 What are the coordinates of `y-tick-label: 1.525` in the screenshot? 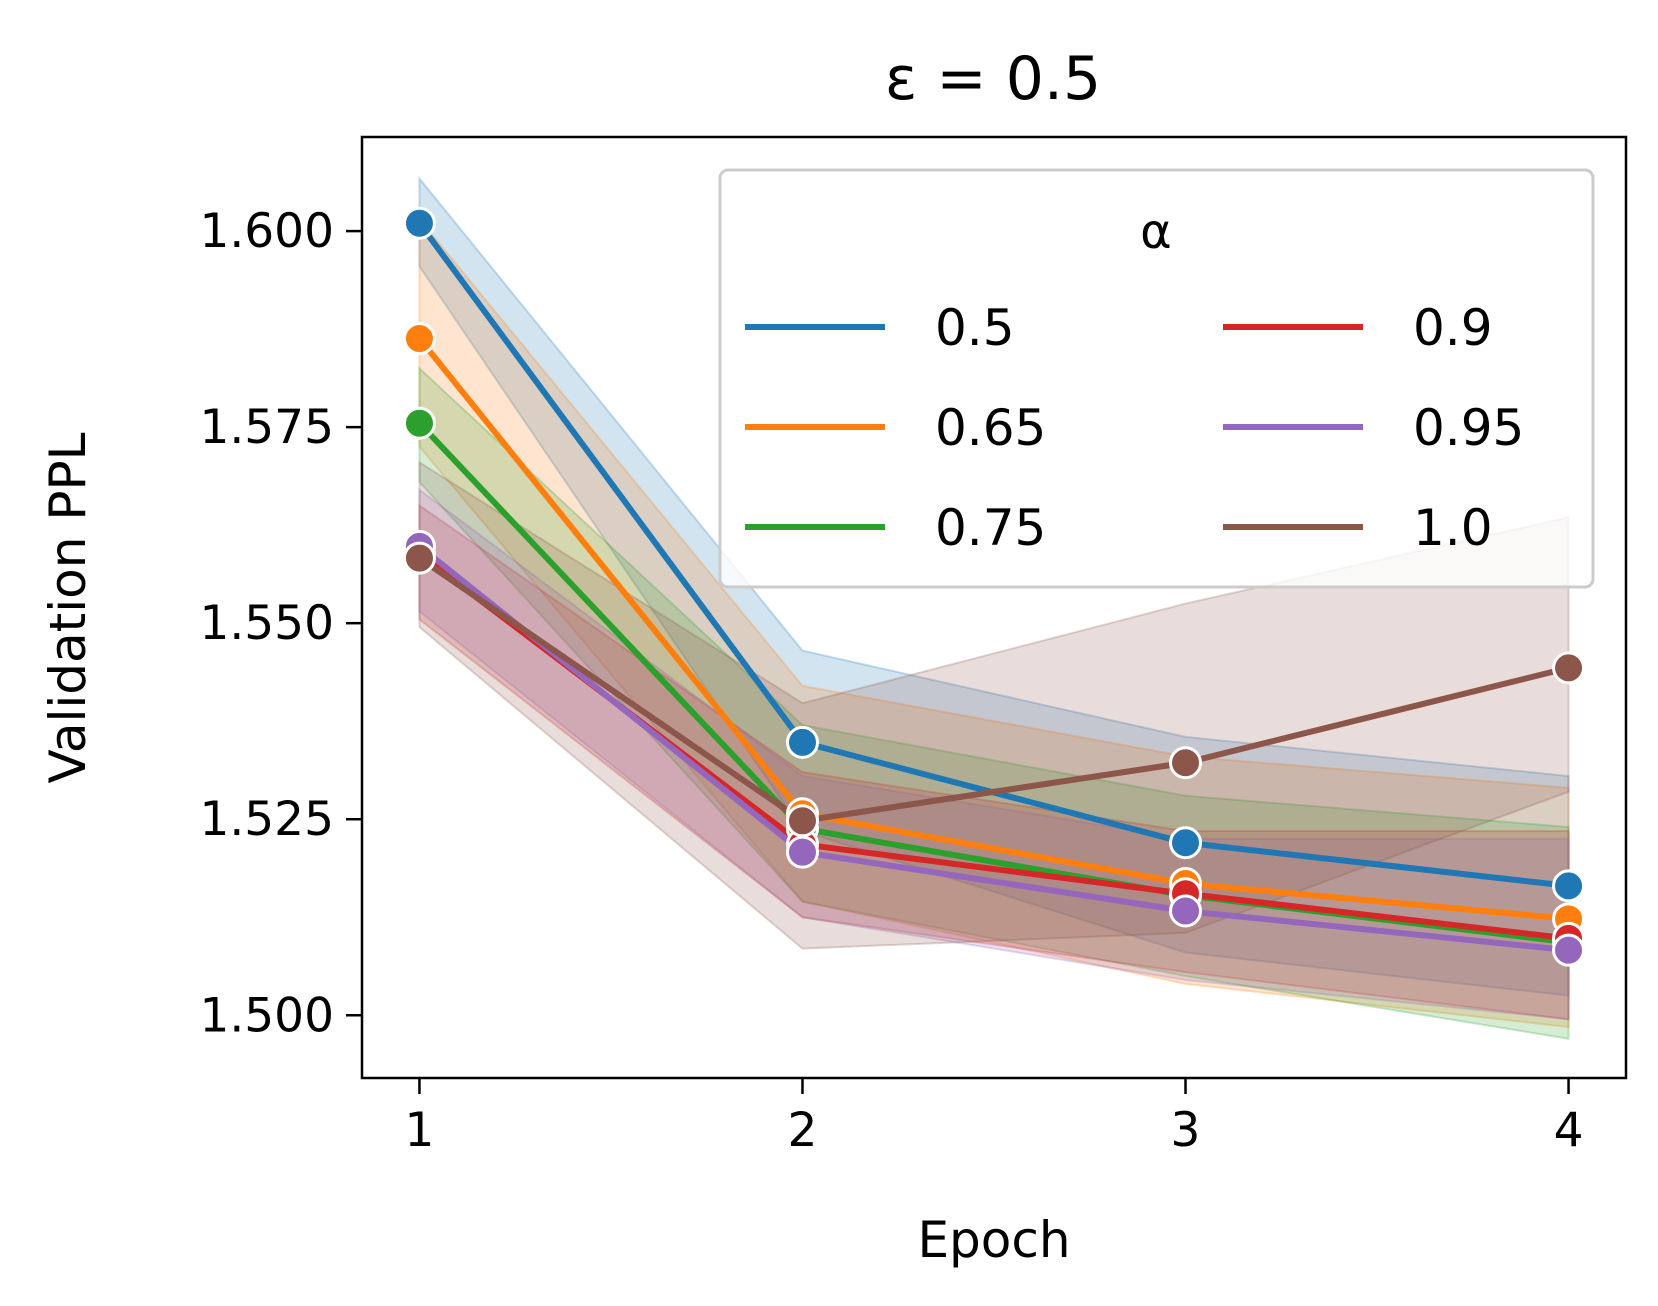 It's located at (266, 819).